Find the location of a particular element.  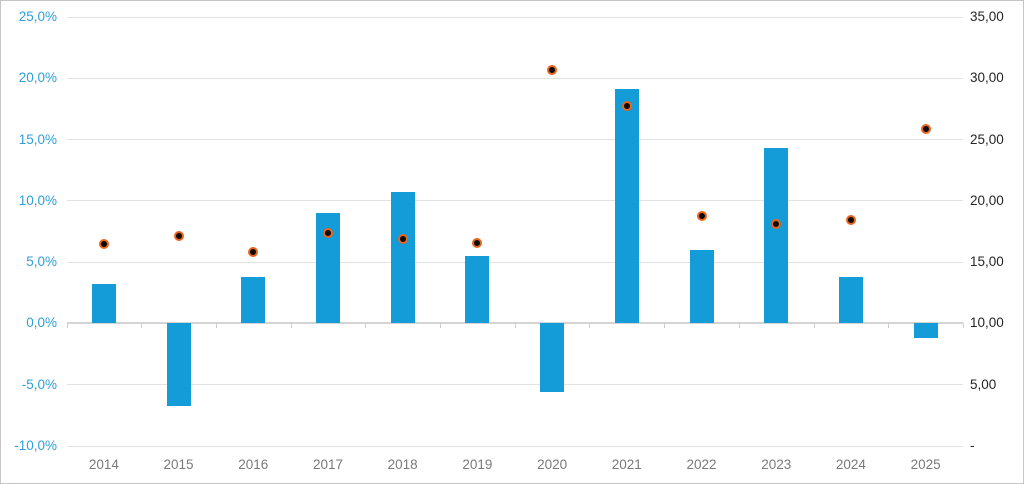

marker-2014 is located at coordinates (103, 243).